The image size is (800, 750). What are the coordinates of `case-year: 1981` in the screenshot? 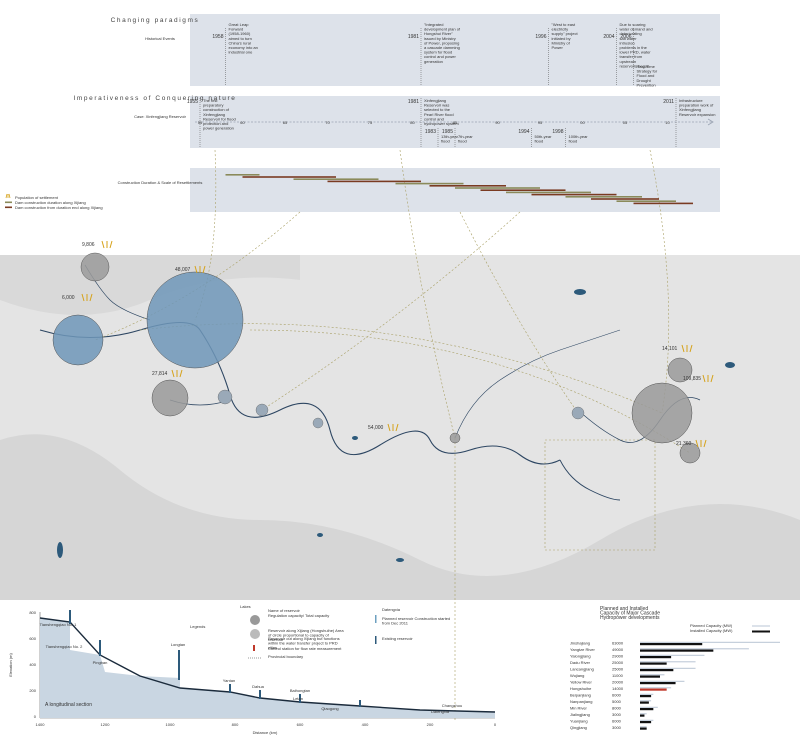 It's located at (413, 102).